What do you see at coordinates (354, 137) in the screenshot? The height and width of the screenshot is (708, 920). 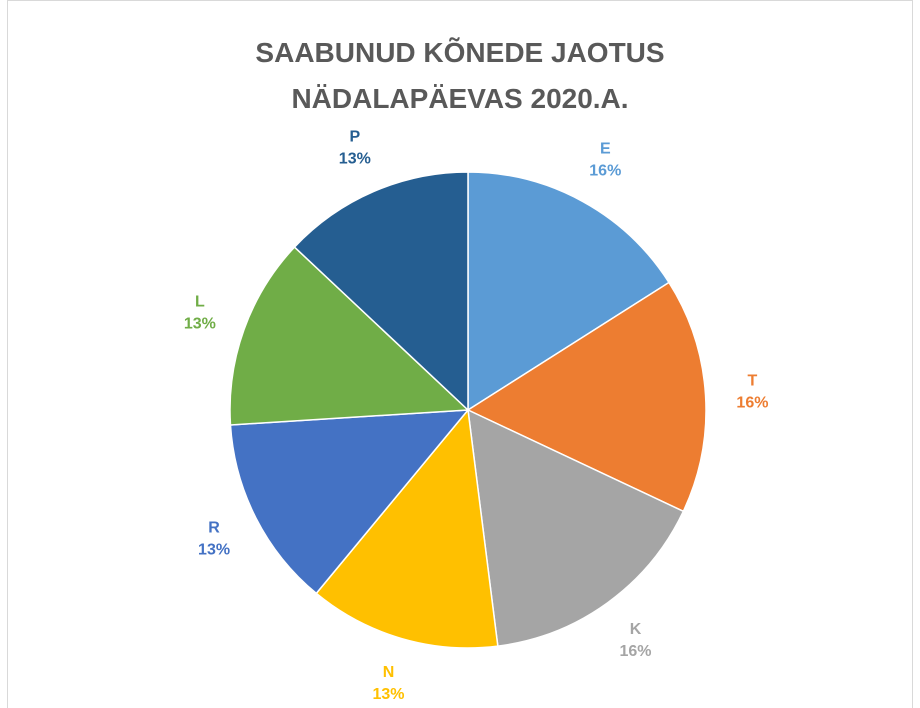 I see `slice-category-label: P` at bounding box center [354, 137].